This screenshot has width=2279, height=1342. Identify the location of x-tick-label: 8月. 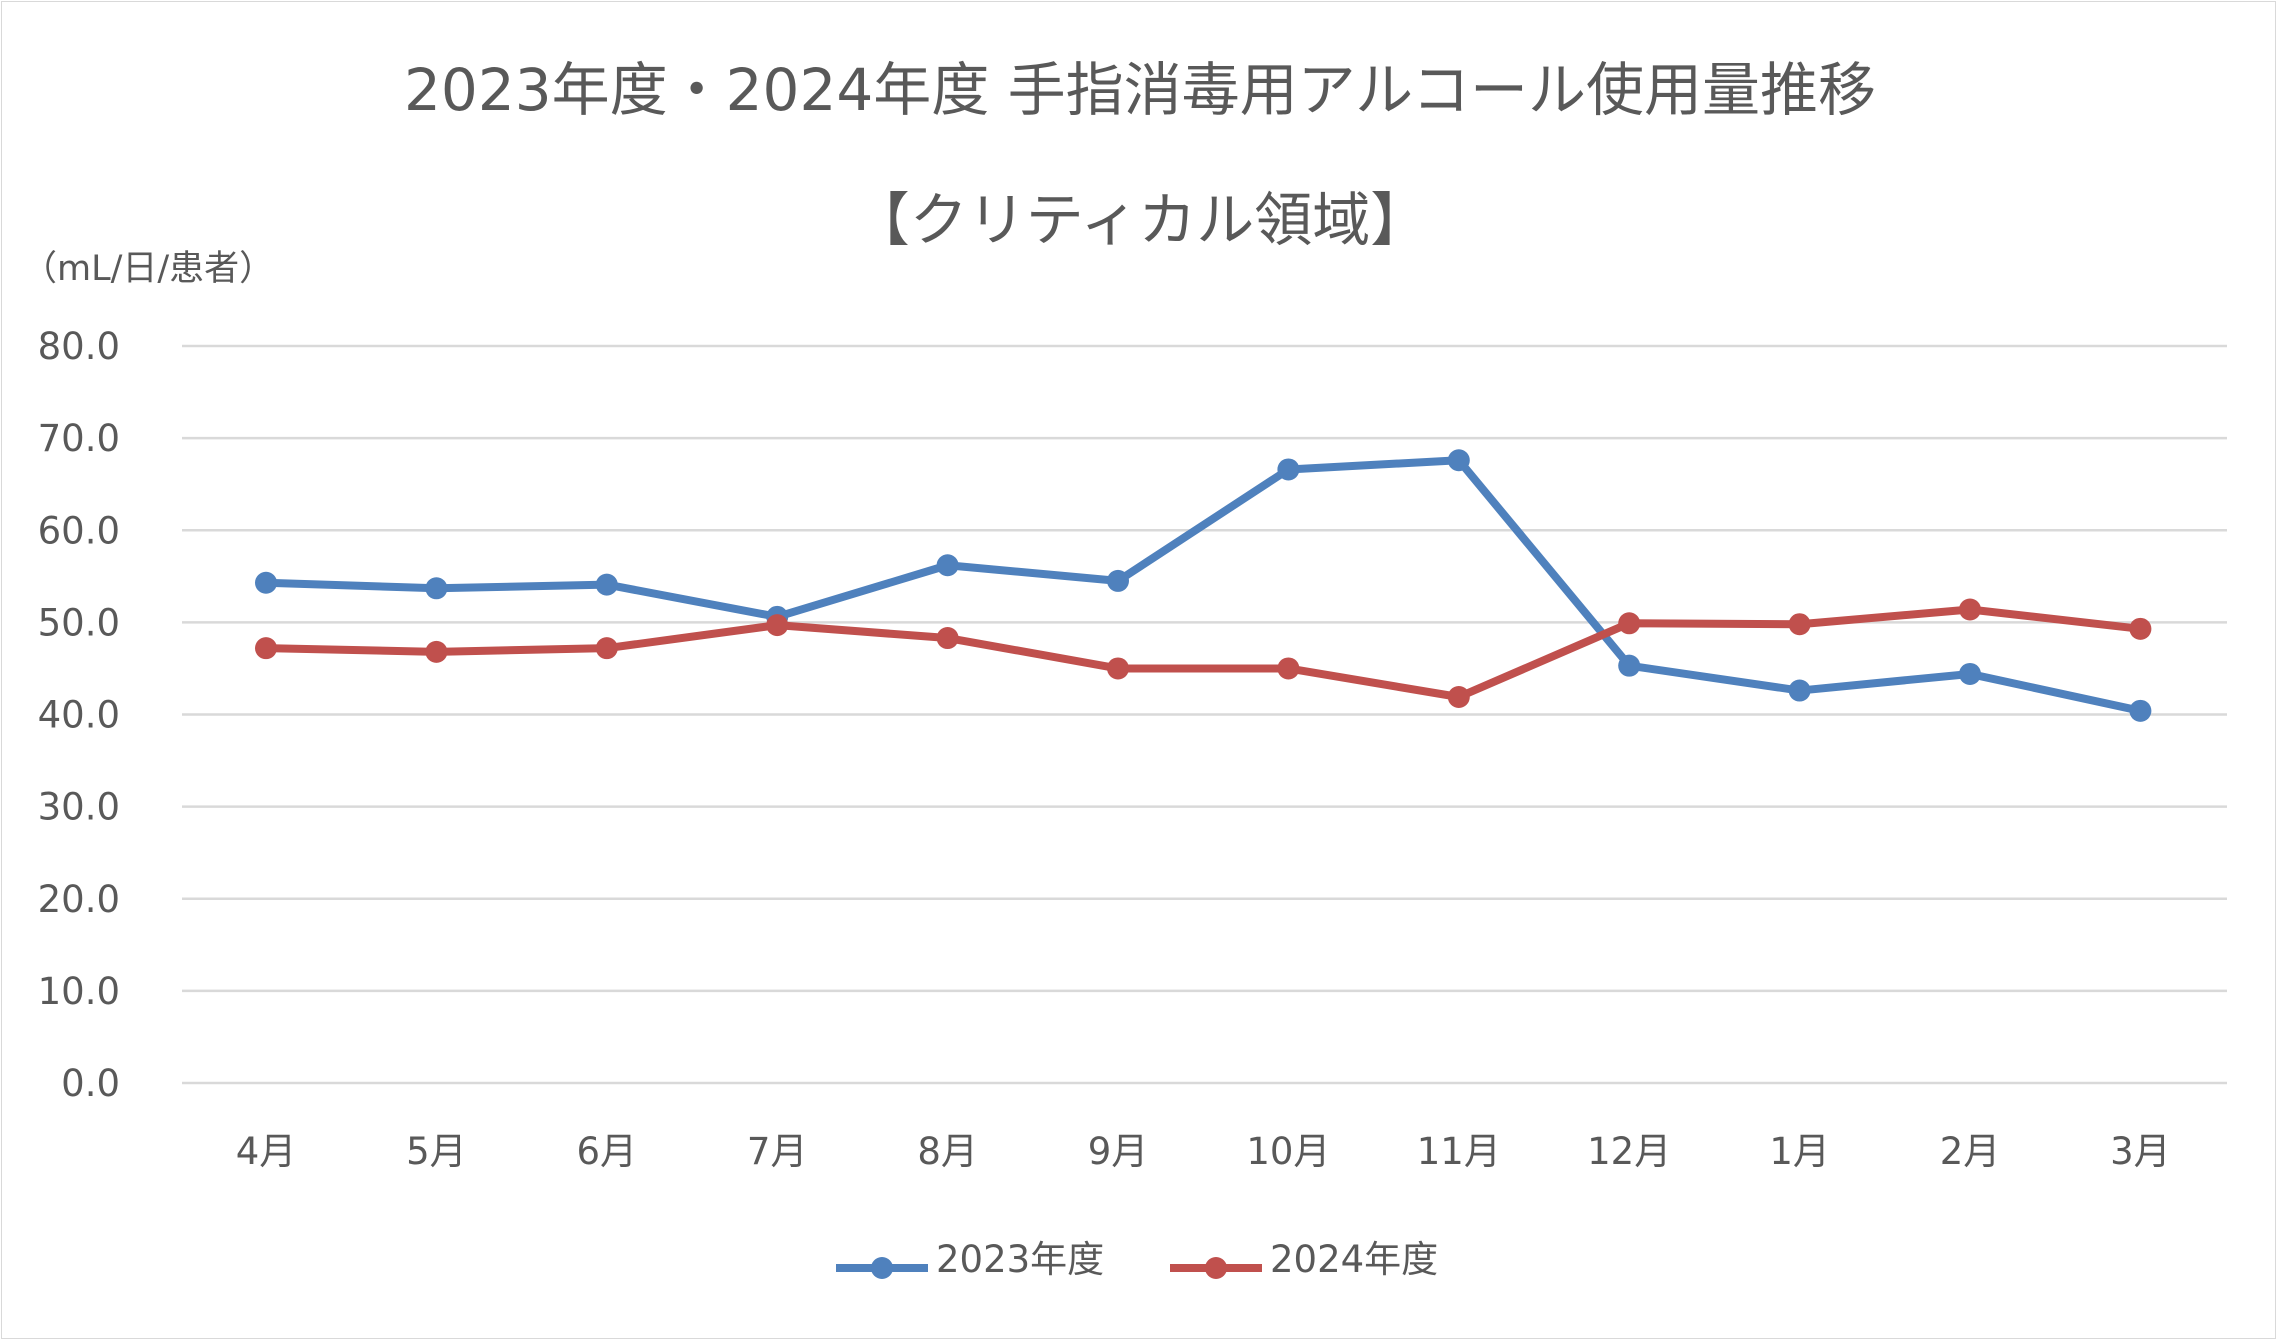
(947, 1151).